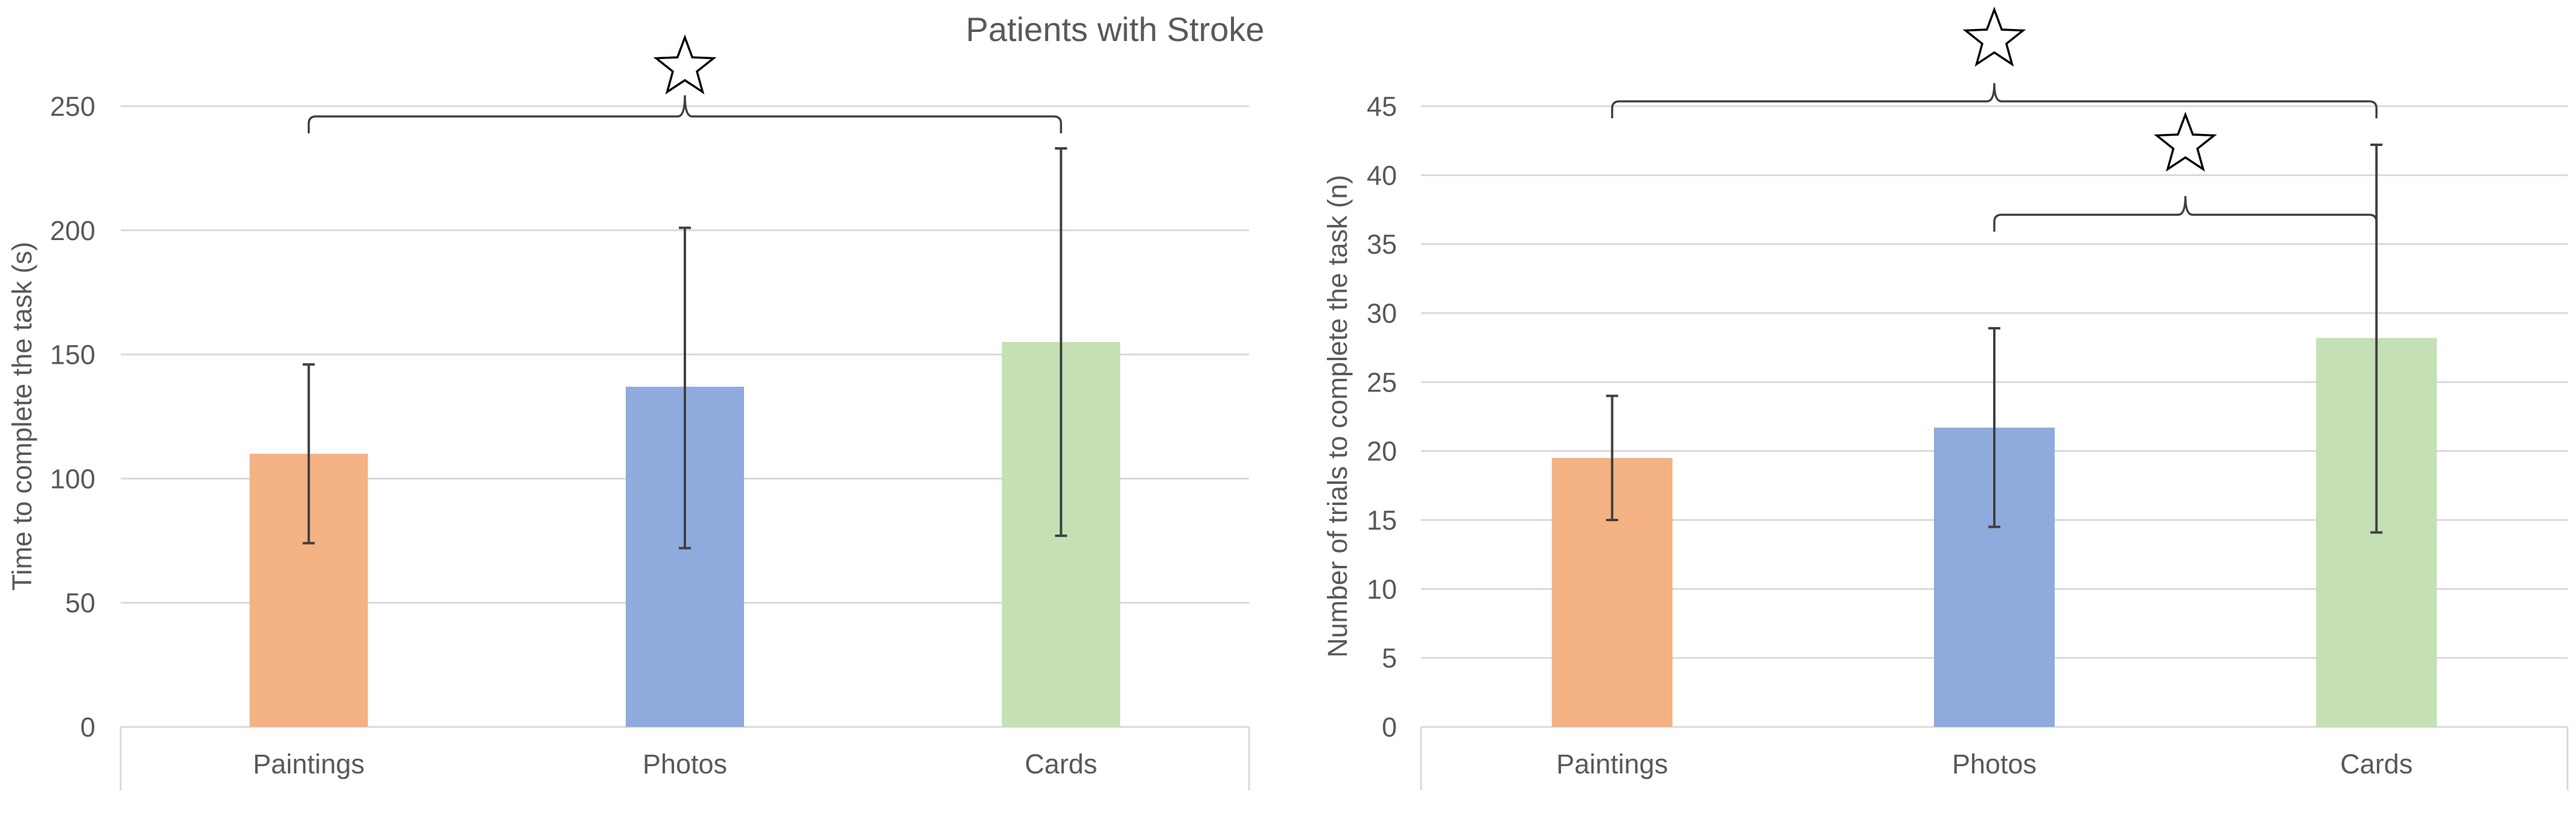 The width and height of the screenshot is (2576, 815). Describe the element at coordinates (73, 231) in the screenshot. I see `y-tick-label: 200` at that location.